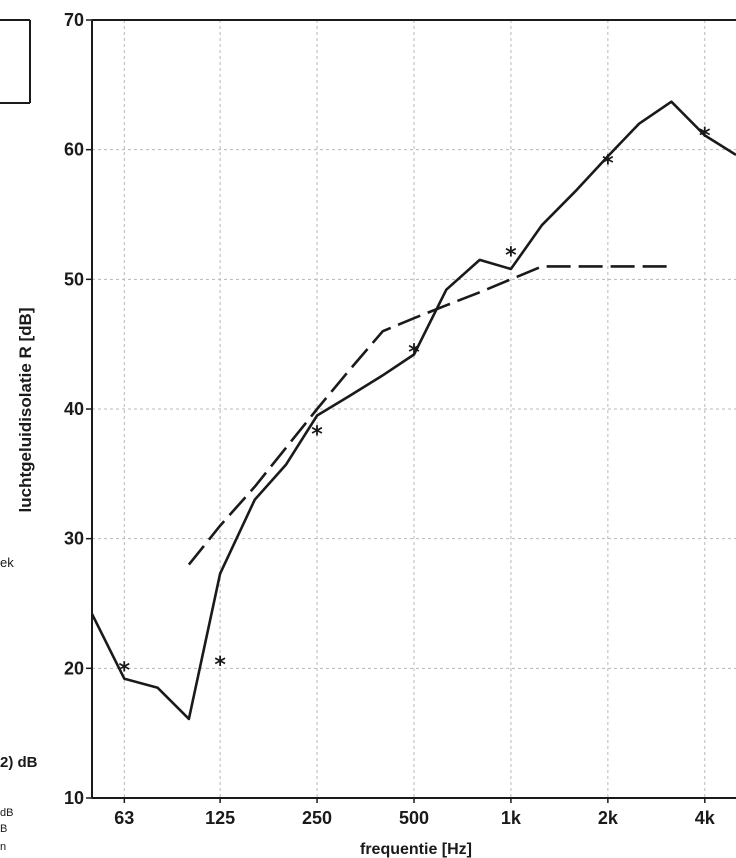 The height and width of the screenshot is (858, 736). Describe the element at coordinates (124, 818) in the screenshot. I see `x-tick-label: 63` at that location.